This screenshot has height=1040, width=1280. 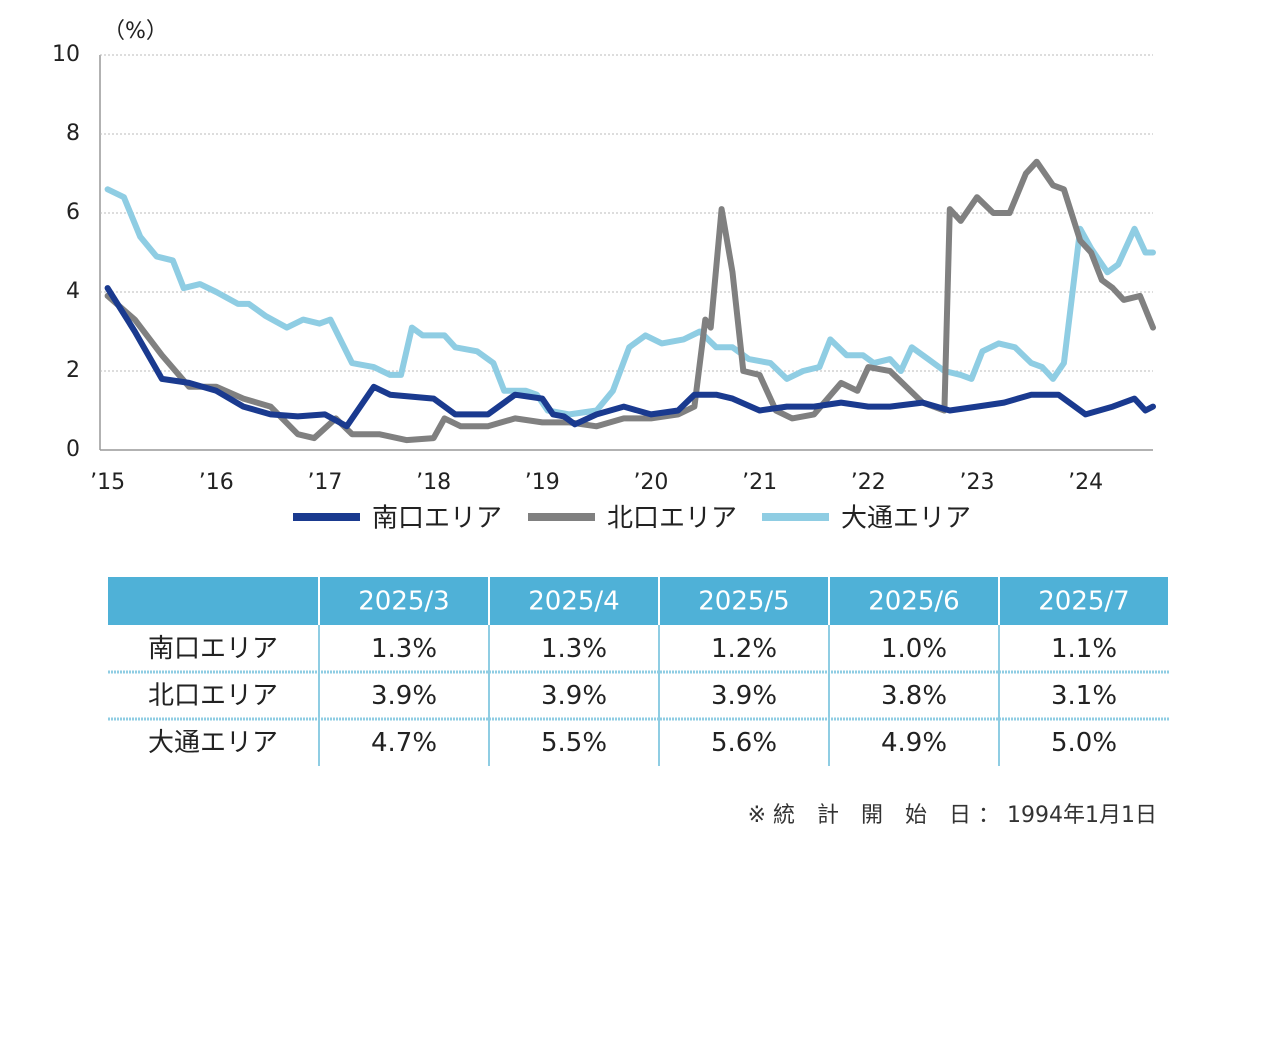 I want to click on x-tick-label: ’18, so click(x=433, y=482).